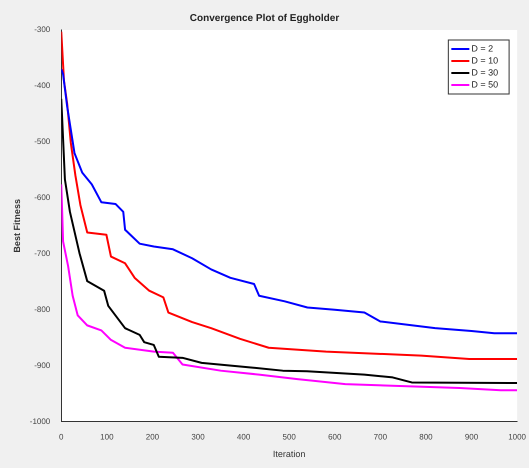 This screenshot has height=468, width=529. What do you see at coordinates (42, 141) in the screenshot?
I see `y-tick-label: -500` at bounding box center [42, 141].